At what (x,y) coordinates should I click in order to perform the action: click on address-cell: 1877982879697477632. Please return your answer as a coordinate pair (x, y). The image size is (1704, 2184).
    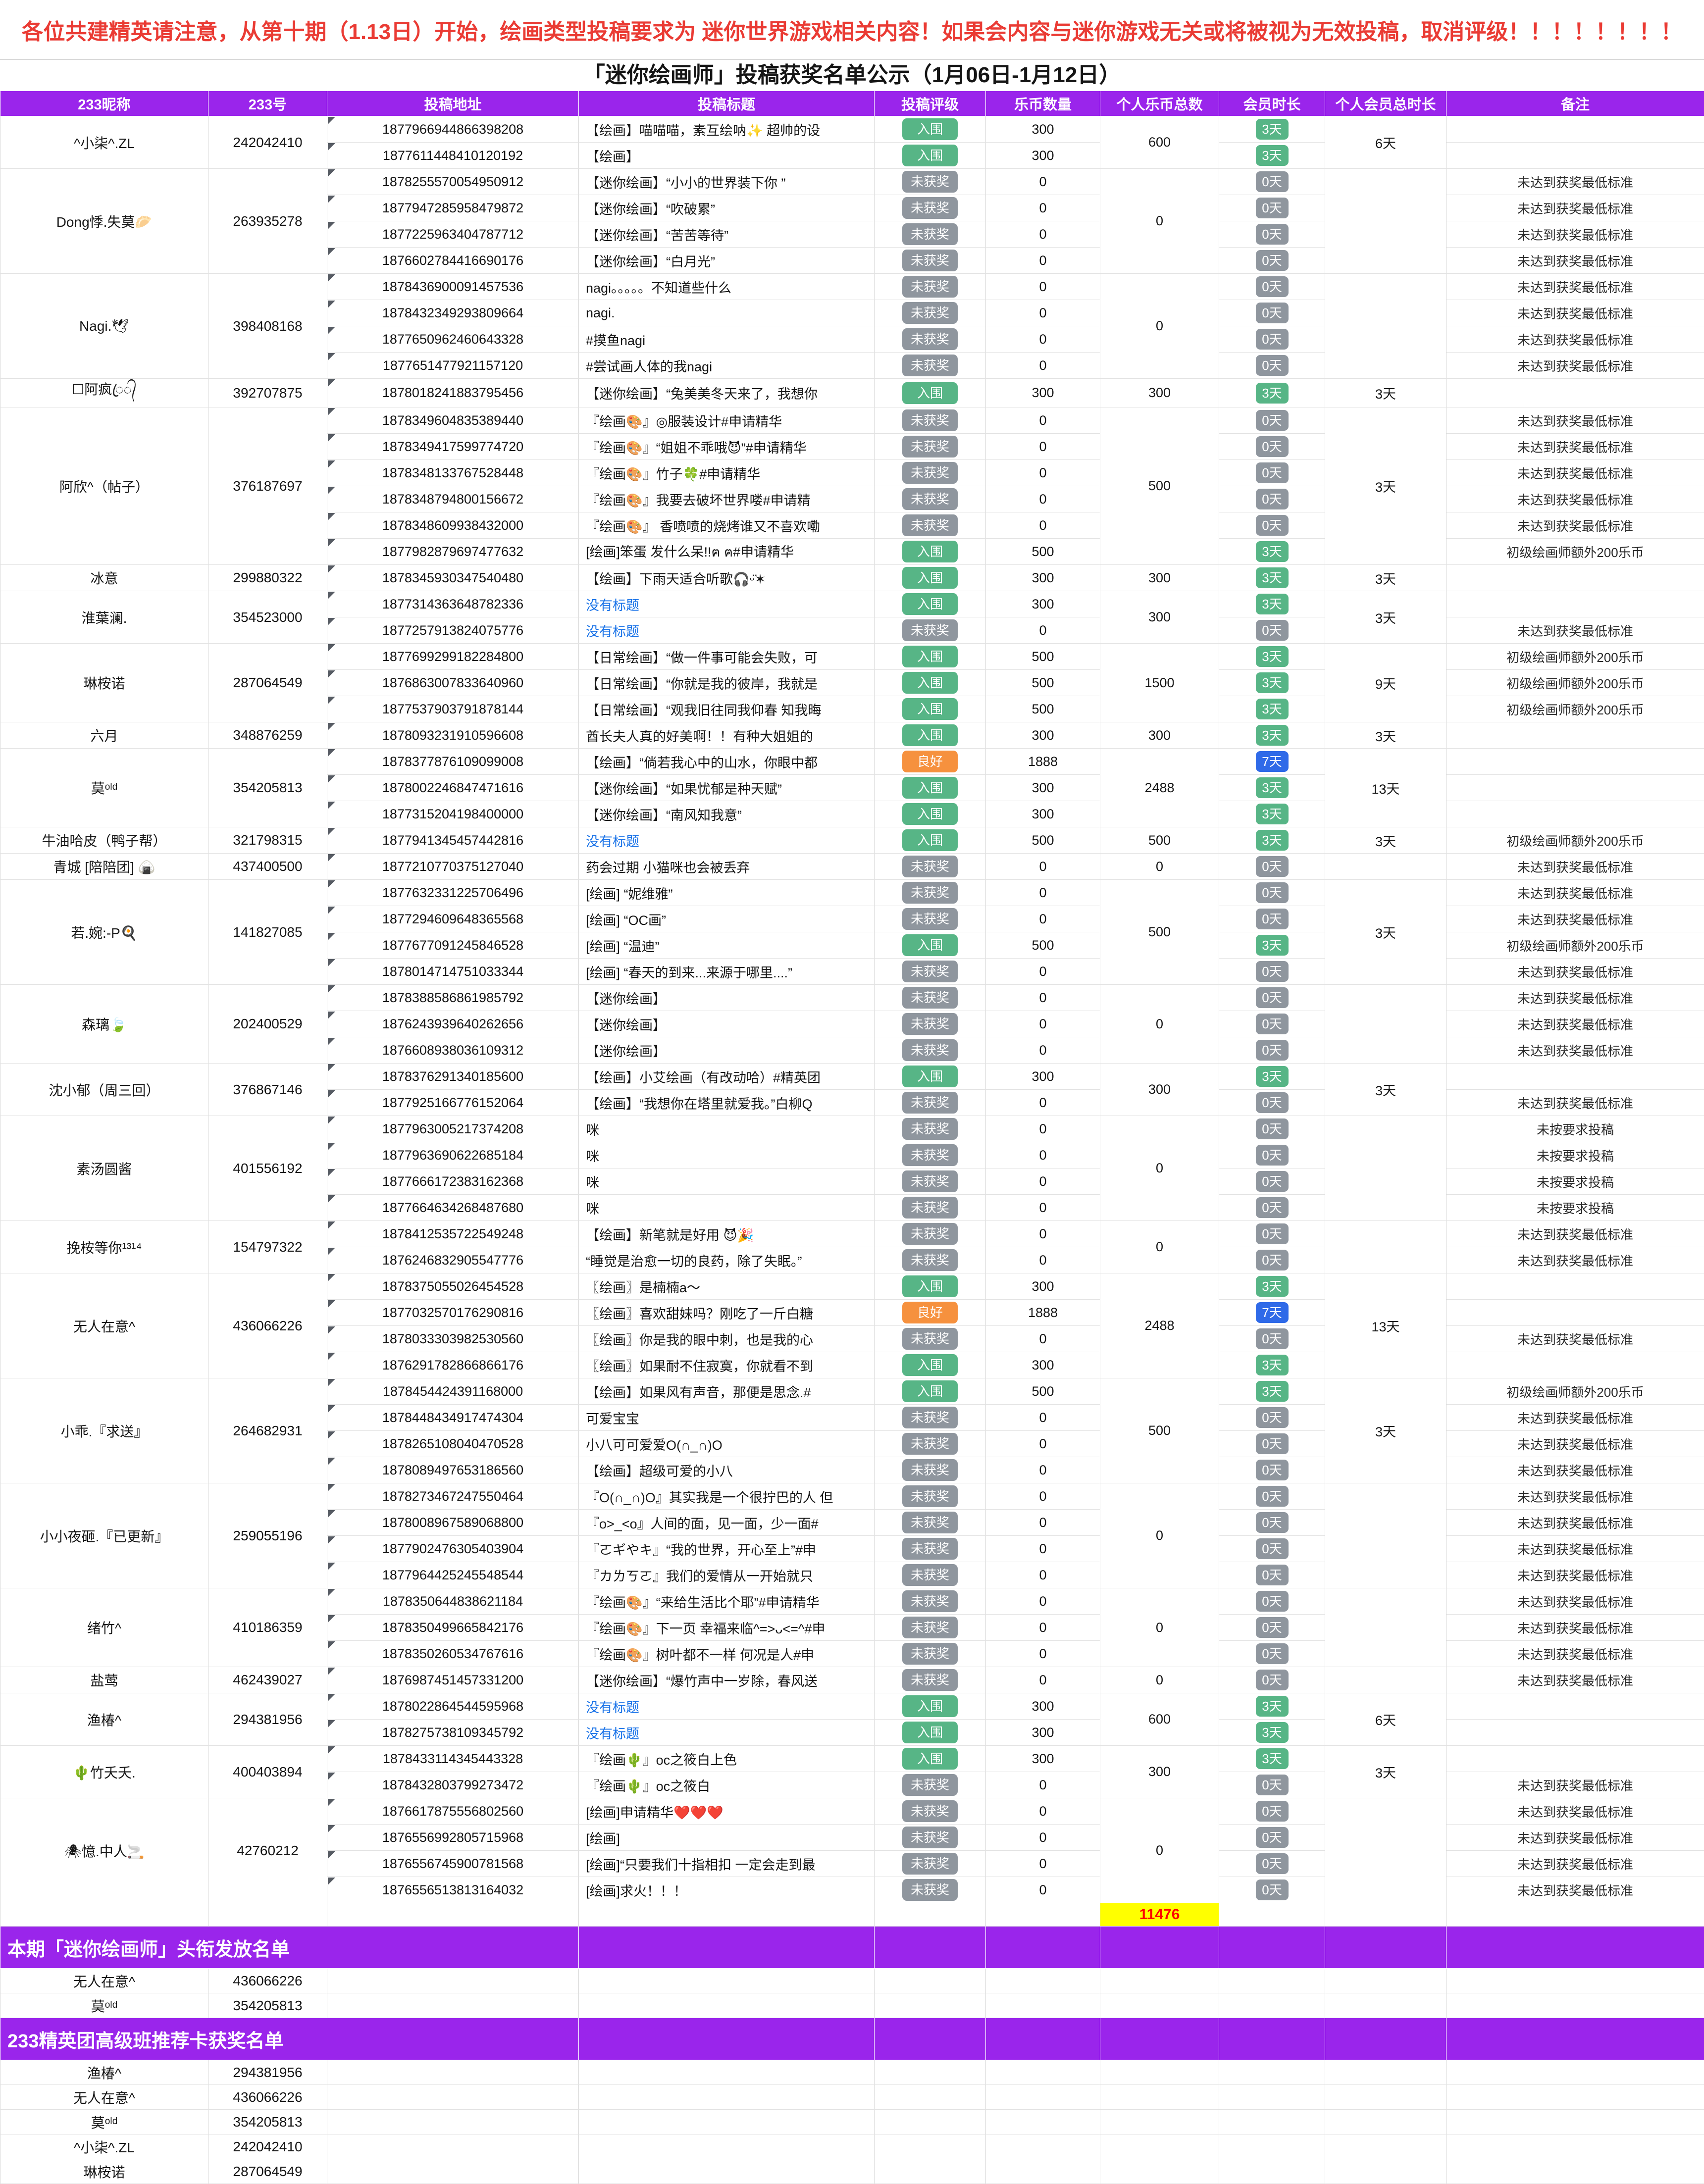
    Looking at the image, I should click on (453, 552).